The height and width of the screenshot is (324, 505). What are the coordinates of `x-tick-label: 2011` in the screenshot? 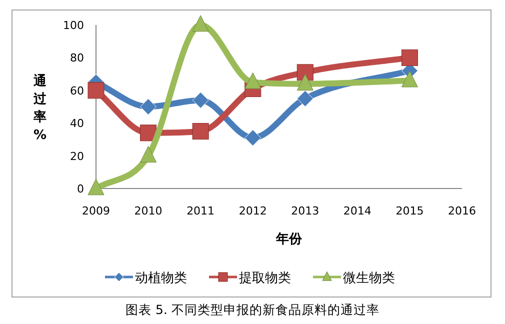 It's located at (200, 211).